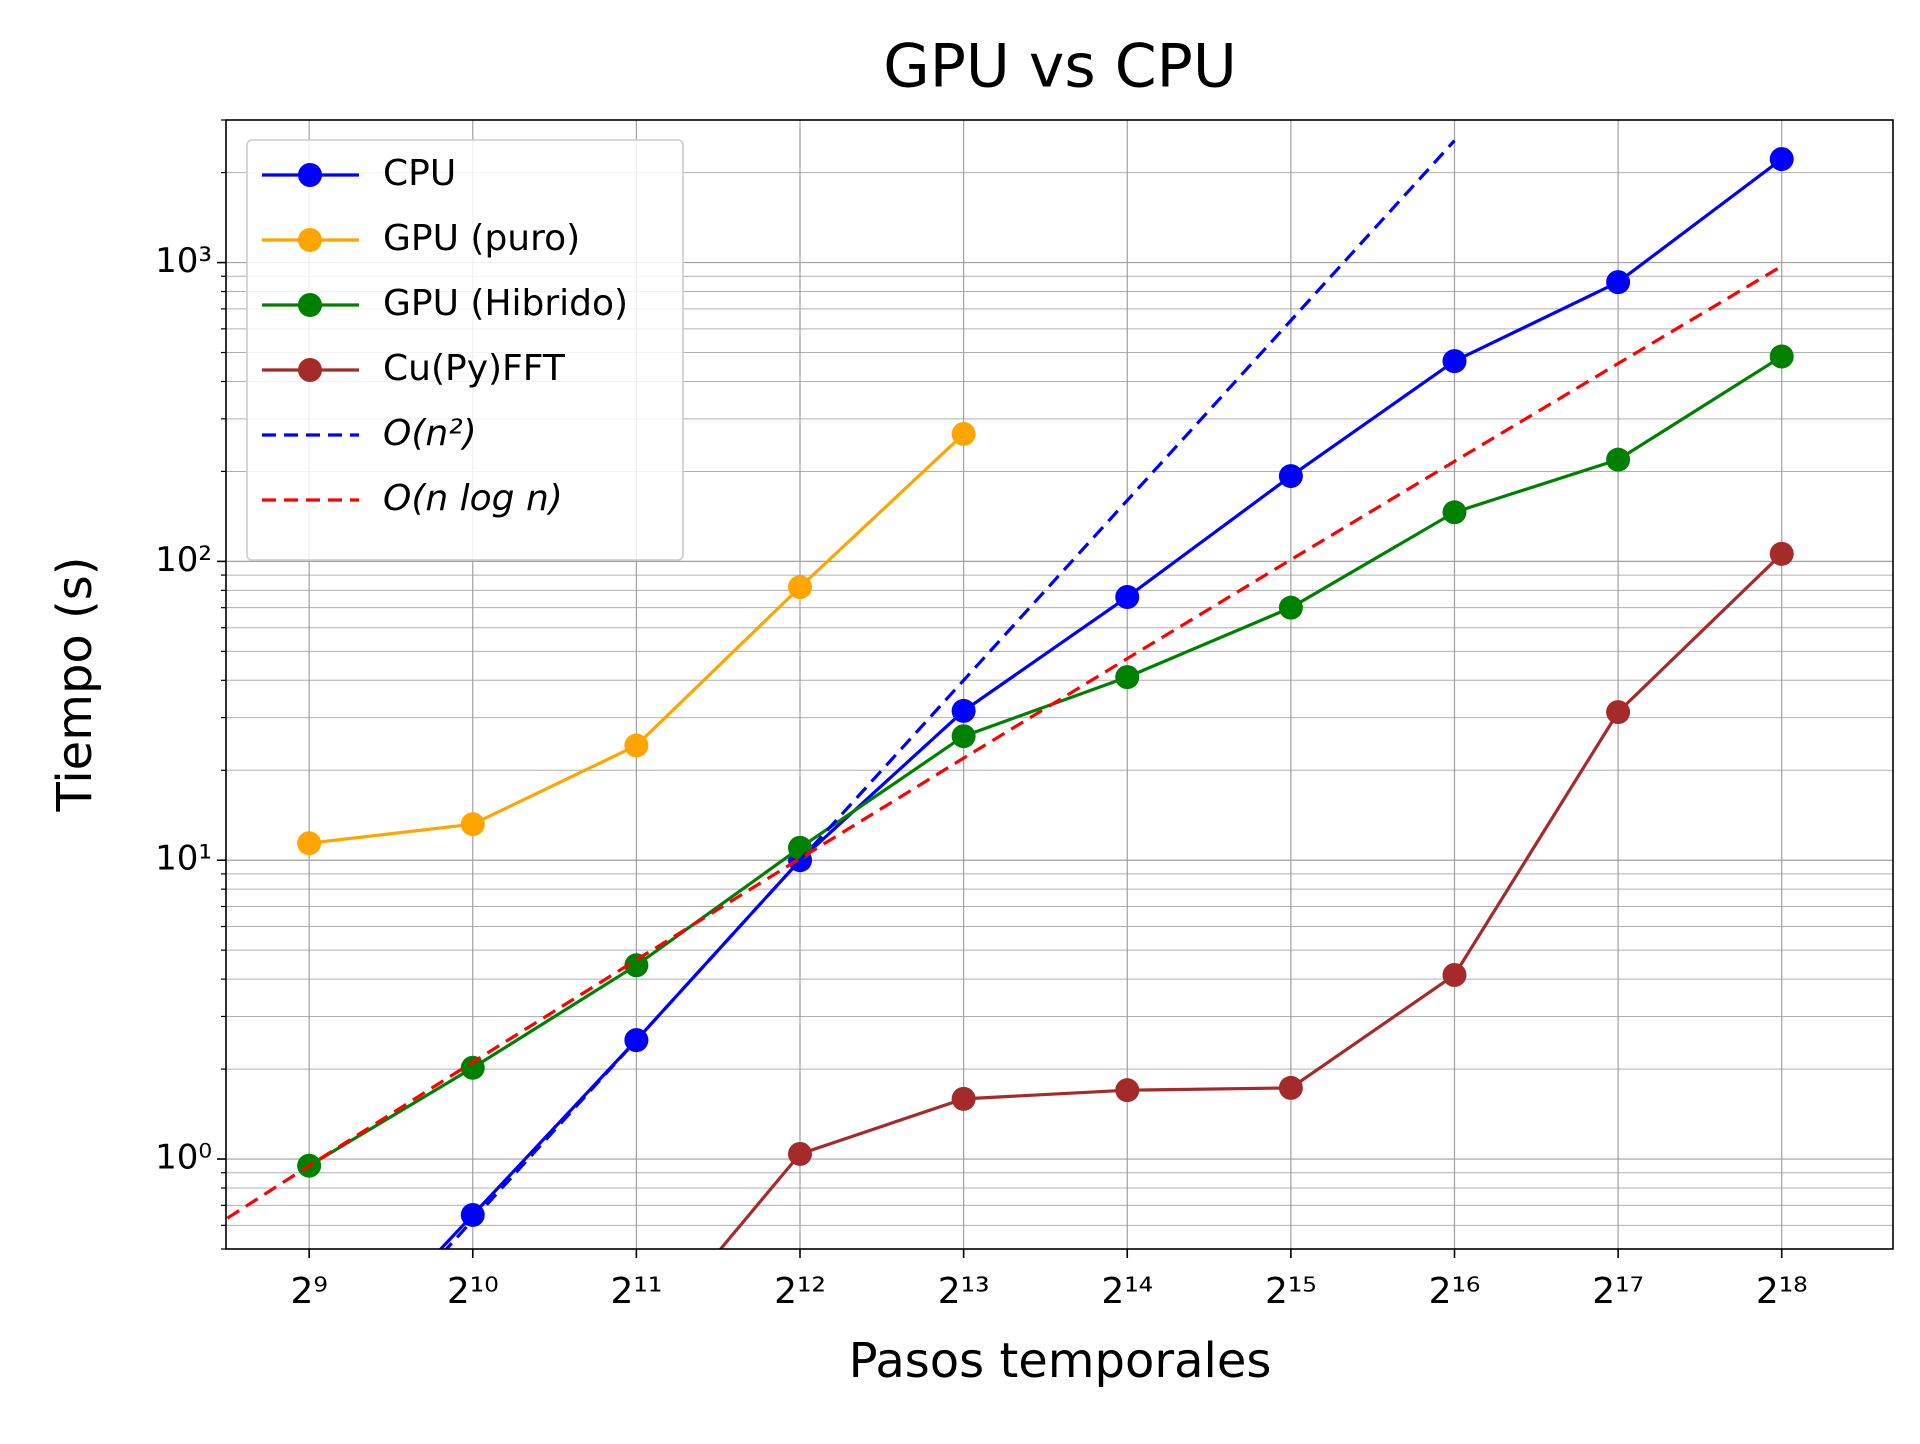  Describe the element at coordinates (1782, 1291) in the screenshot. I see `x-tick-label: 2¹⁸` at that location.